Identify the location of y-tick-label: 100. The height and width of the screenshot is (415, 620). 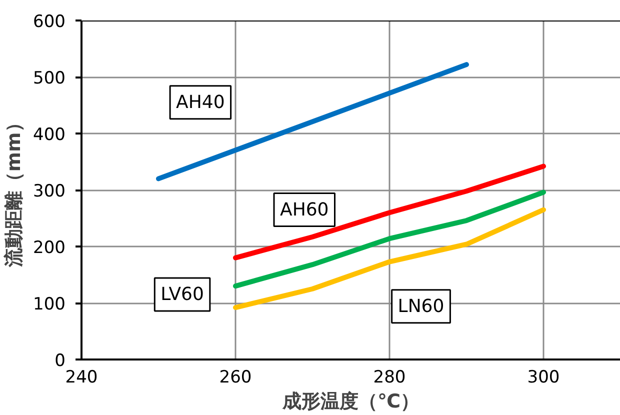
(49, 304).